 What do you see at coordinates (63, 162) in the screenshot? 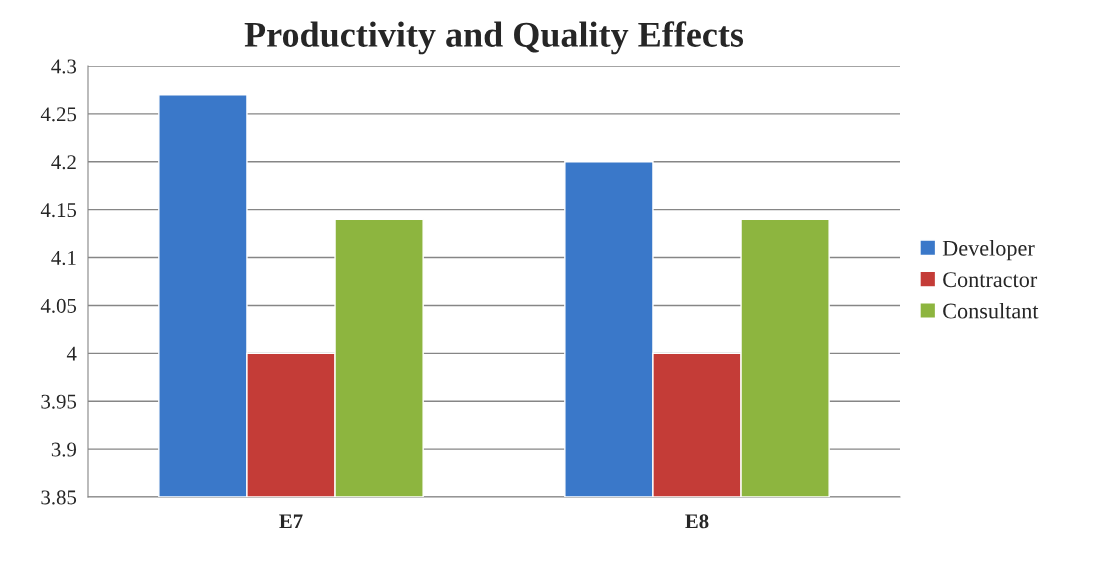
I see `y-tick-label: 4.2` at bounding box center [63, 162].